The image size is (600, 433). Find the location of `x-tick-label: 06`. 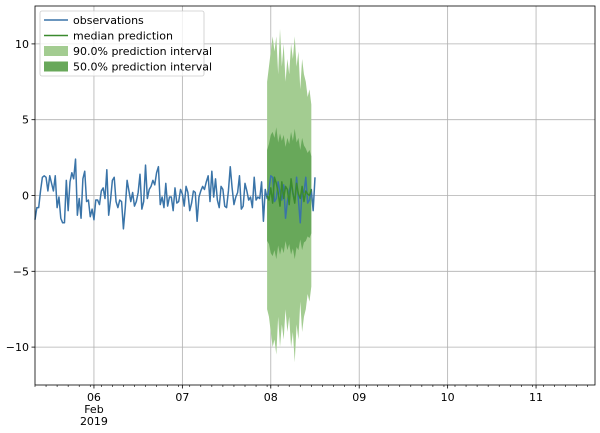

x-tick-label: 06 is located at coordinates (94, 397).